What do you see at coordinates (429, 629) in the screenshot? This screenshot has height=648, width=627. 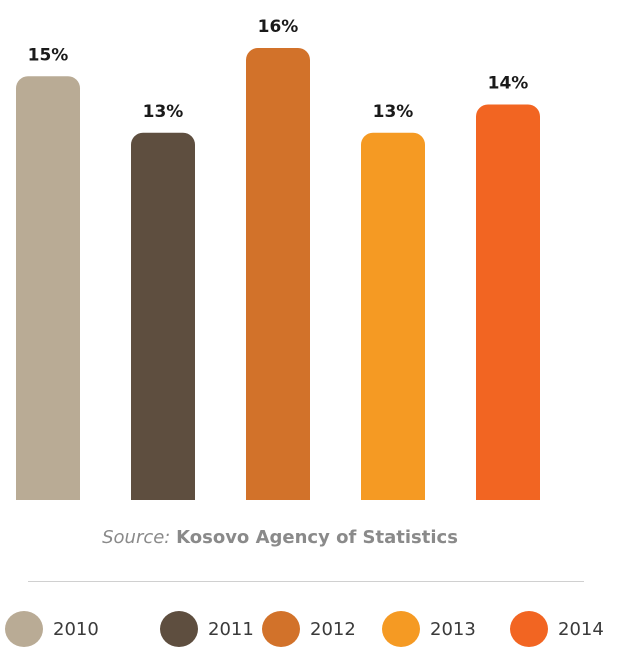 I see `legend-item-2013: 2013` at bounding box center [429, 629].